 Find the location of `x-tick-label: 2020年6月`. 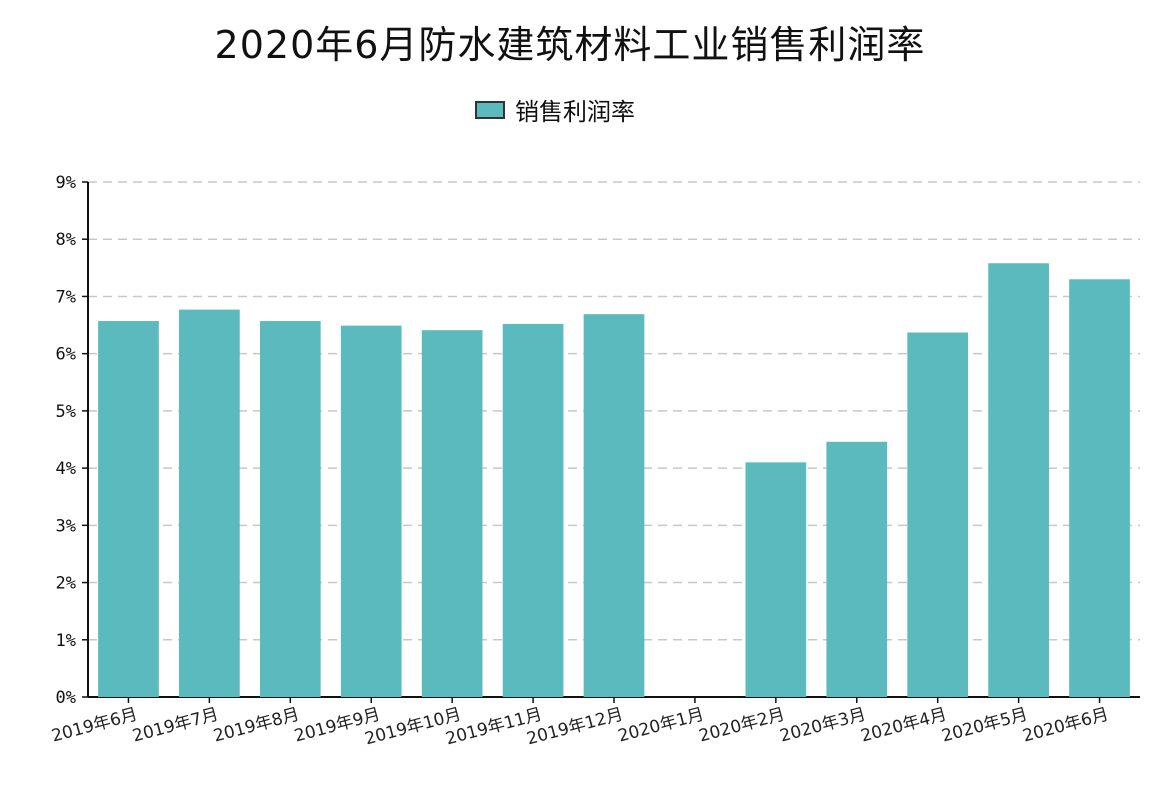

x-tick-label: 2020年6月 is located at coordinates (1066, 726).